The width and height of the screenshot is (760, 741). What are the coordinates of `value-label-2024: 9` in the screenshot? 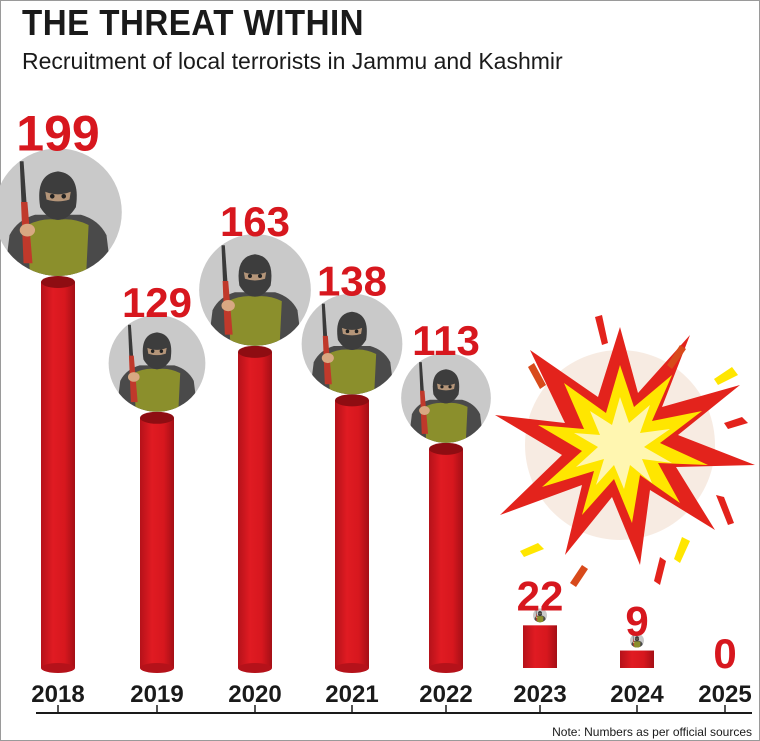 It's located at (636, 621).